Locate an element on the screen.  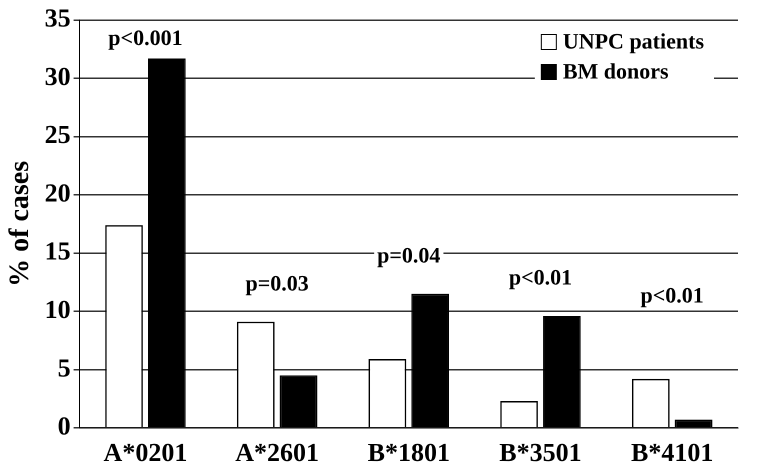
annotation: p=0.04 is located at coordinates (408, 255).